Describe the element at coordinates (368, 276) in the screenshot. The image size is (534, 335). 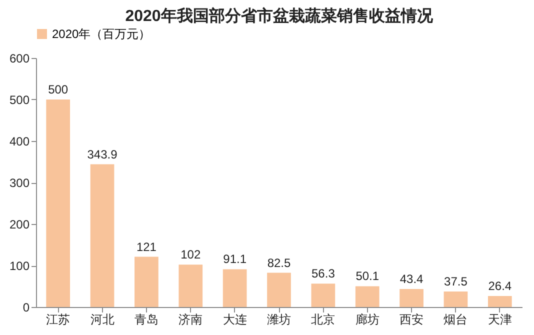
I see `data-label: 50.1` at that location.